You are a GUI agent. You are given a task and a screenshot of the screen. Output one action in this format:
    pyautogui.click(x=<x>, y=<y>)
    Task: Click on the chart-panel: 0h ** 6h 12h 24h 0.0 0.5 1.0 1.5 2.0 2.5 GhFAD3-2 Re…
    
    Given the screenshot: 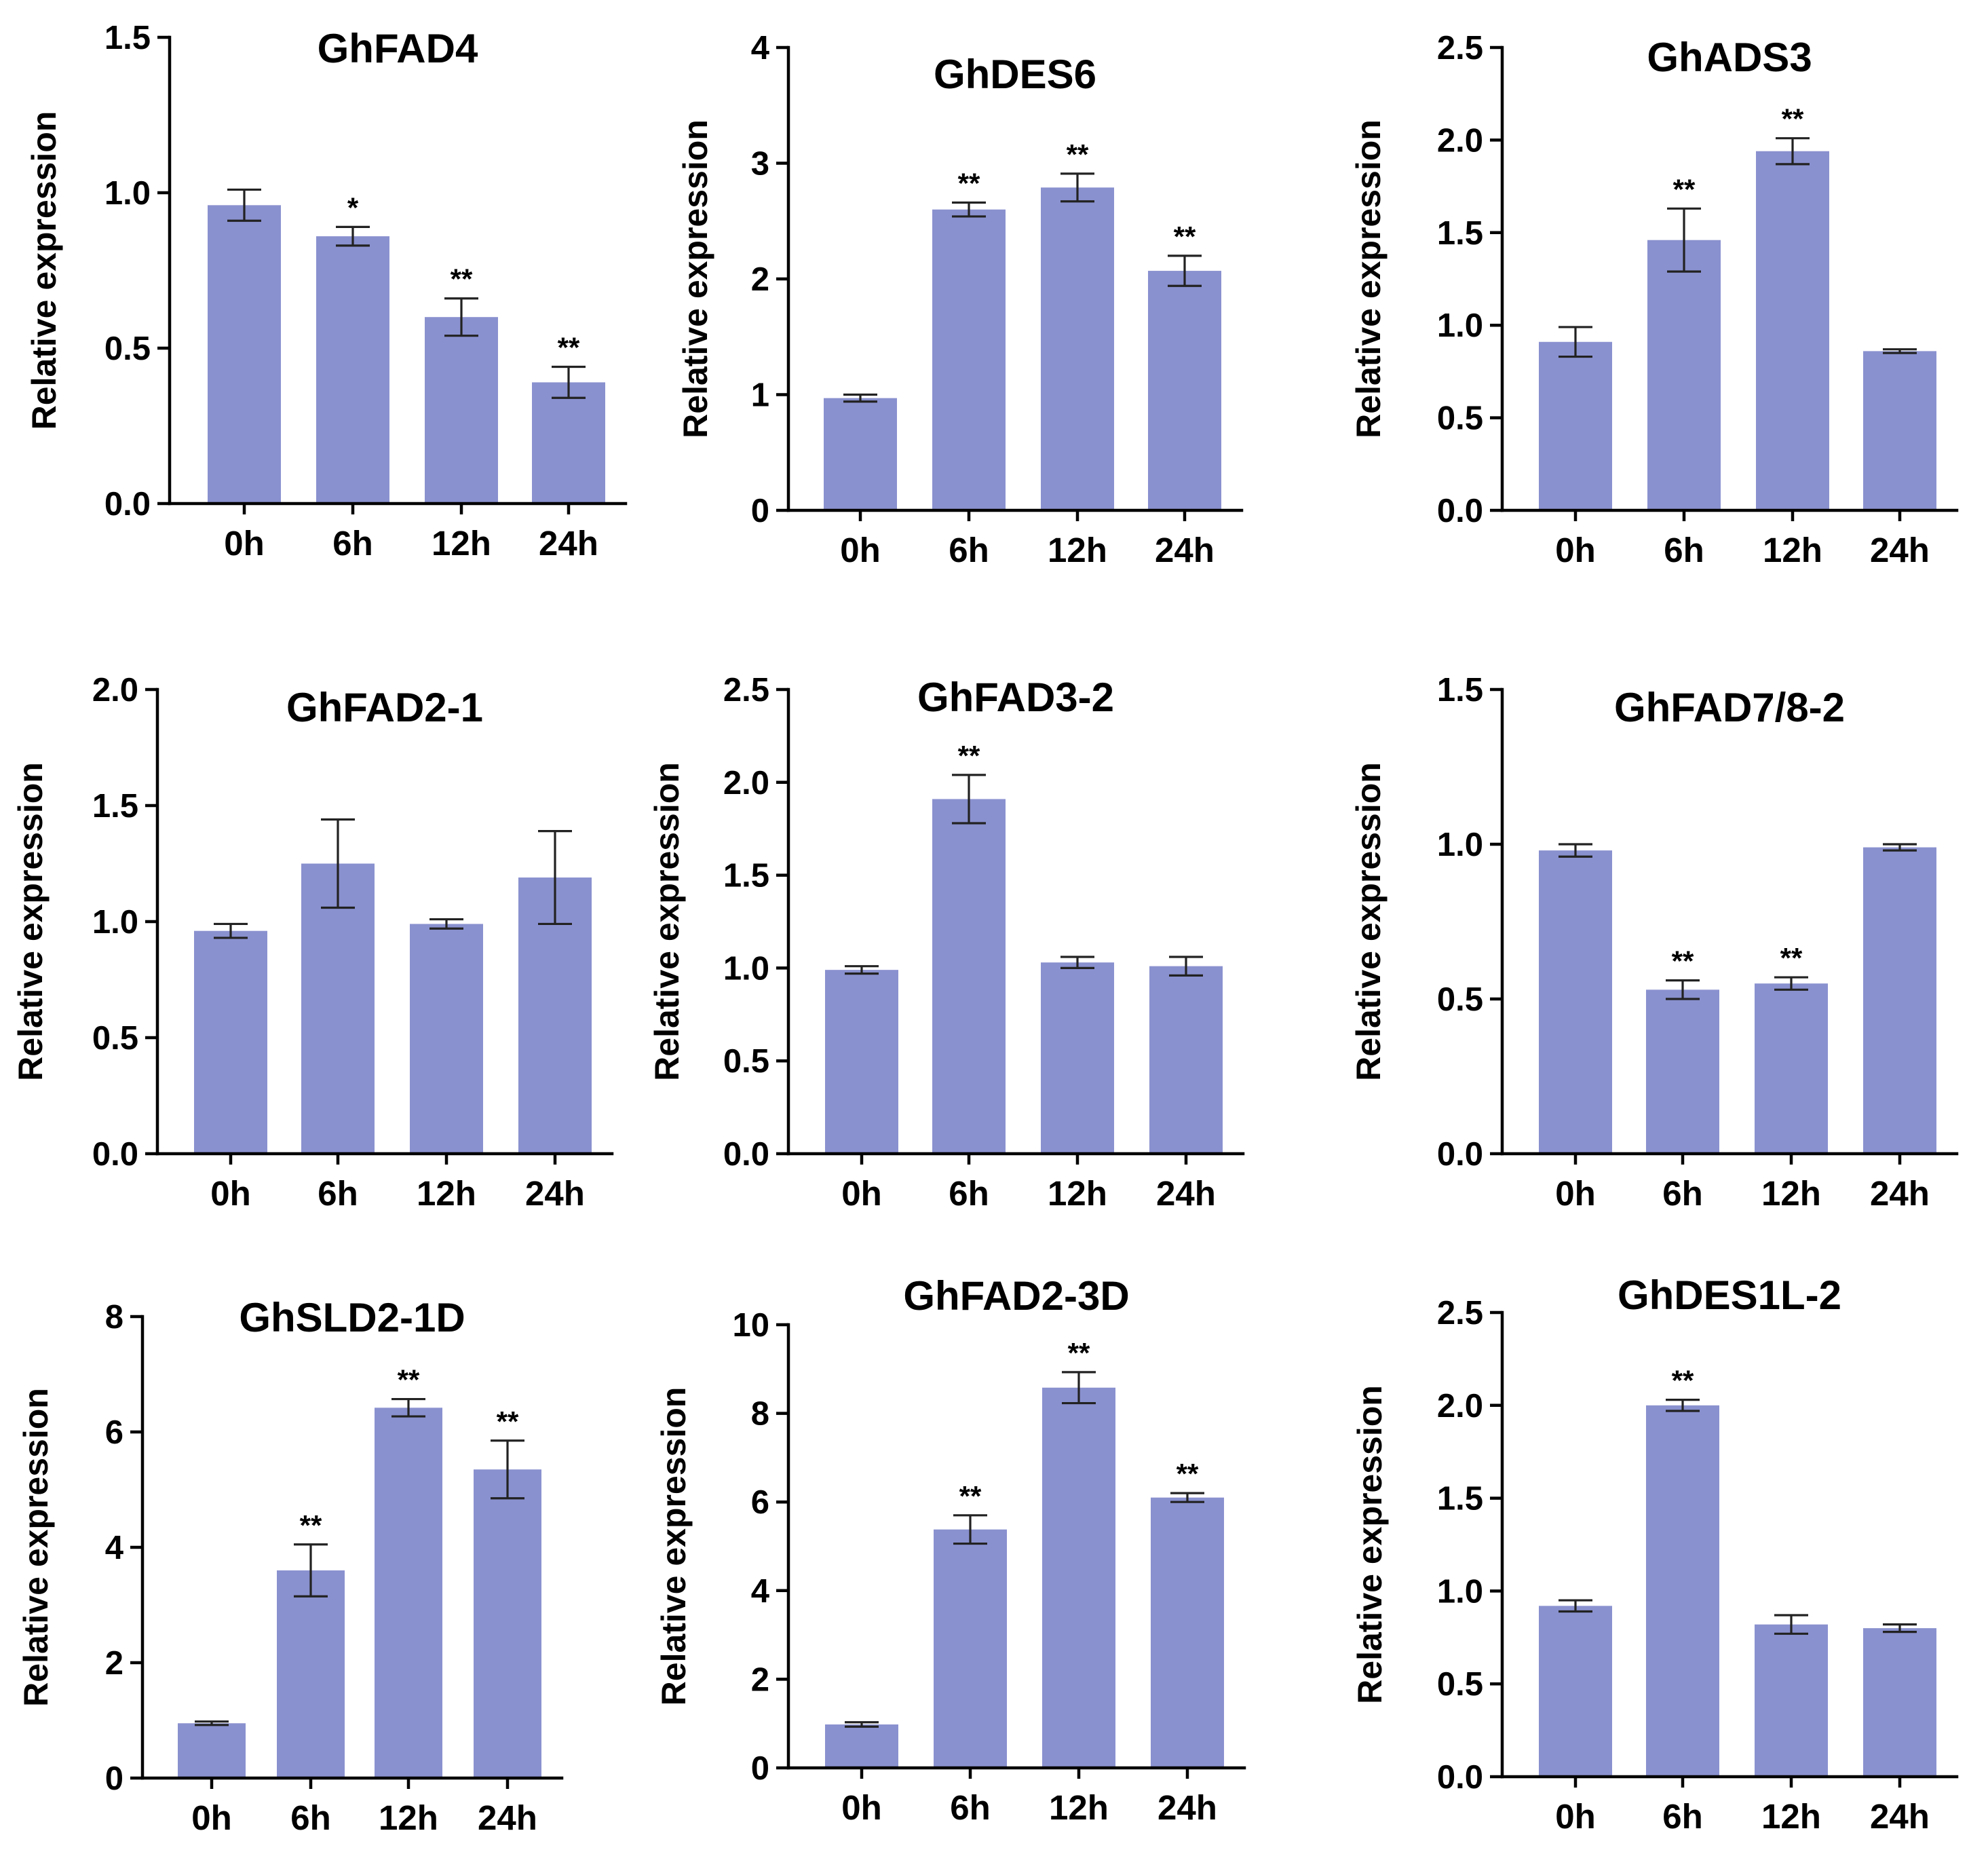 What is the action you would take?
    pyautogui.click(x=946, y=943)
    